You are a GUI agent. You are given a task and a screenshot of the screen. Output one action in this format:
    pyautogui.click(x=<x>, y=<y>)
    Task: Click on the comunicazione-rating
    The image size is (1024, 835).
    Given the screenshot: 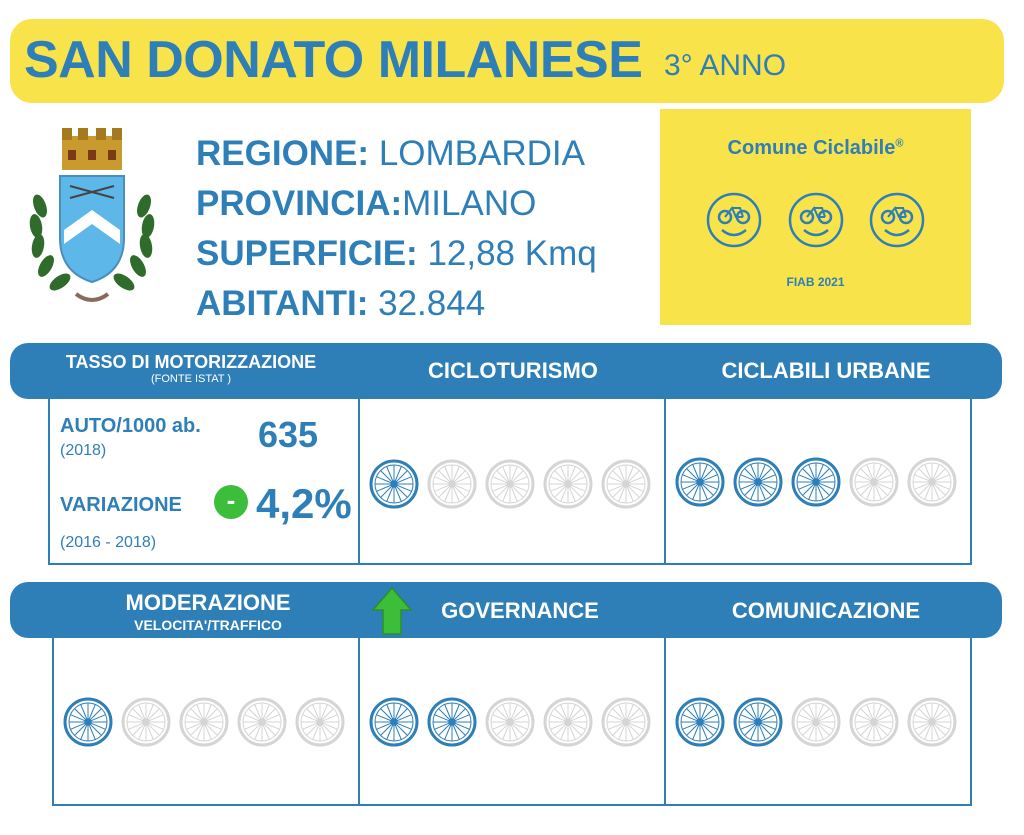 What is the action you would take?
    pyautogui.click(x=816, y=722)
    